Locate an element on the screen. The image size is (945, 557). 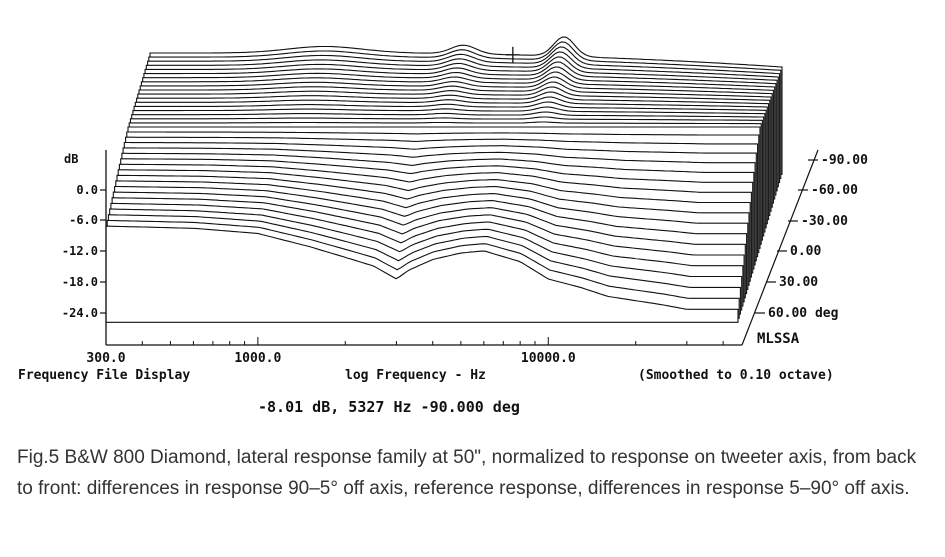
y-tick-label: -24.0 is located at coordinates (80, 313).